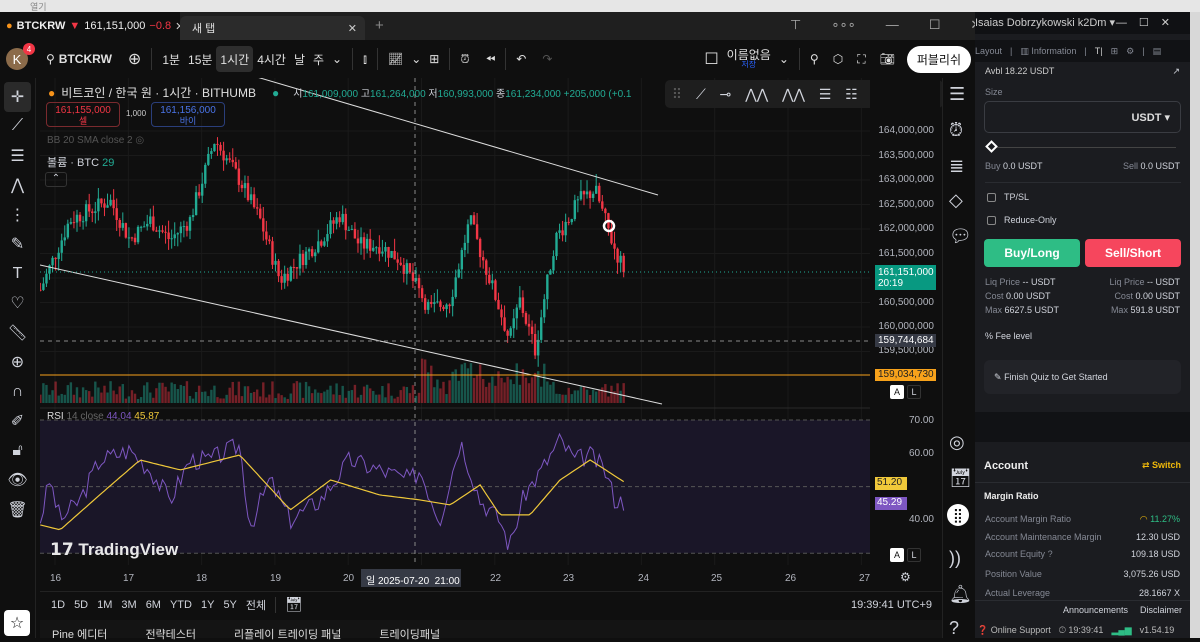  Describe the element at coordinates (1160, 610) in the screenshot. I see `disclaimer-link: Disclaimer` at that location.